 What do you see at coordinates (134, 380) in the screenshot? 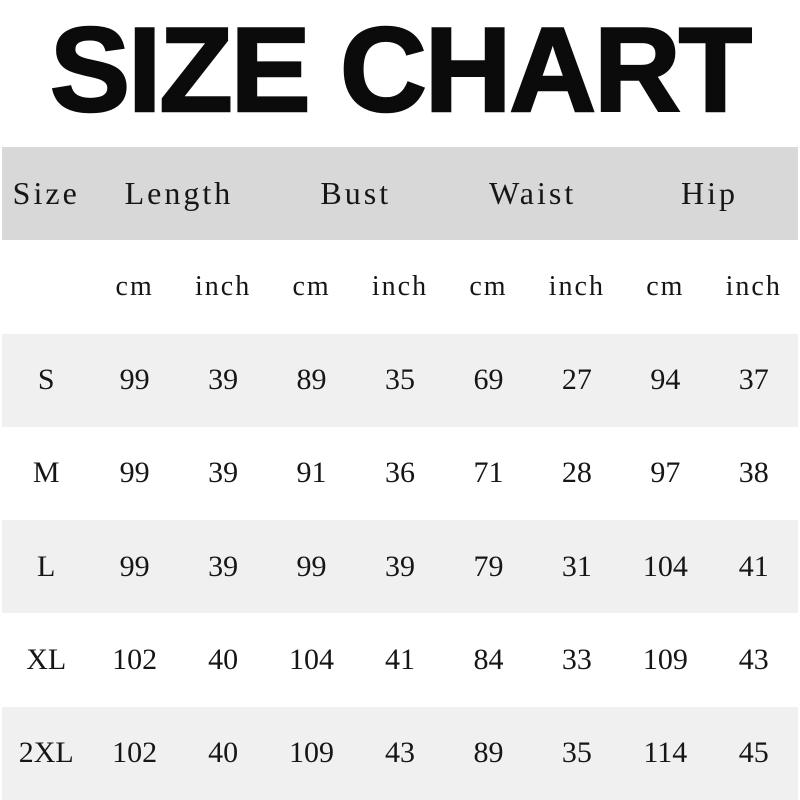
I see `s-length-cm: 99` at bounding box center [134, 380].